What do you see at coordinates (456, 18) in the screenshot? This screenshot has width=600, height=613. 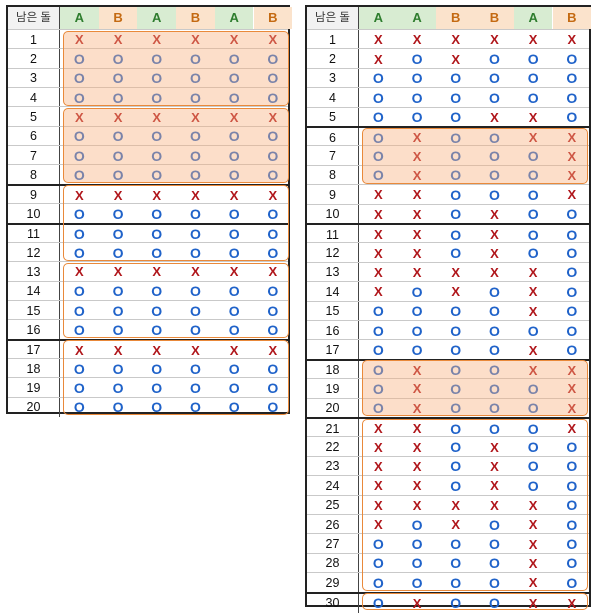 I see `header-player-b: B` at bounding box center [456, 18].